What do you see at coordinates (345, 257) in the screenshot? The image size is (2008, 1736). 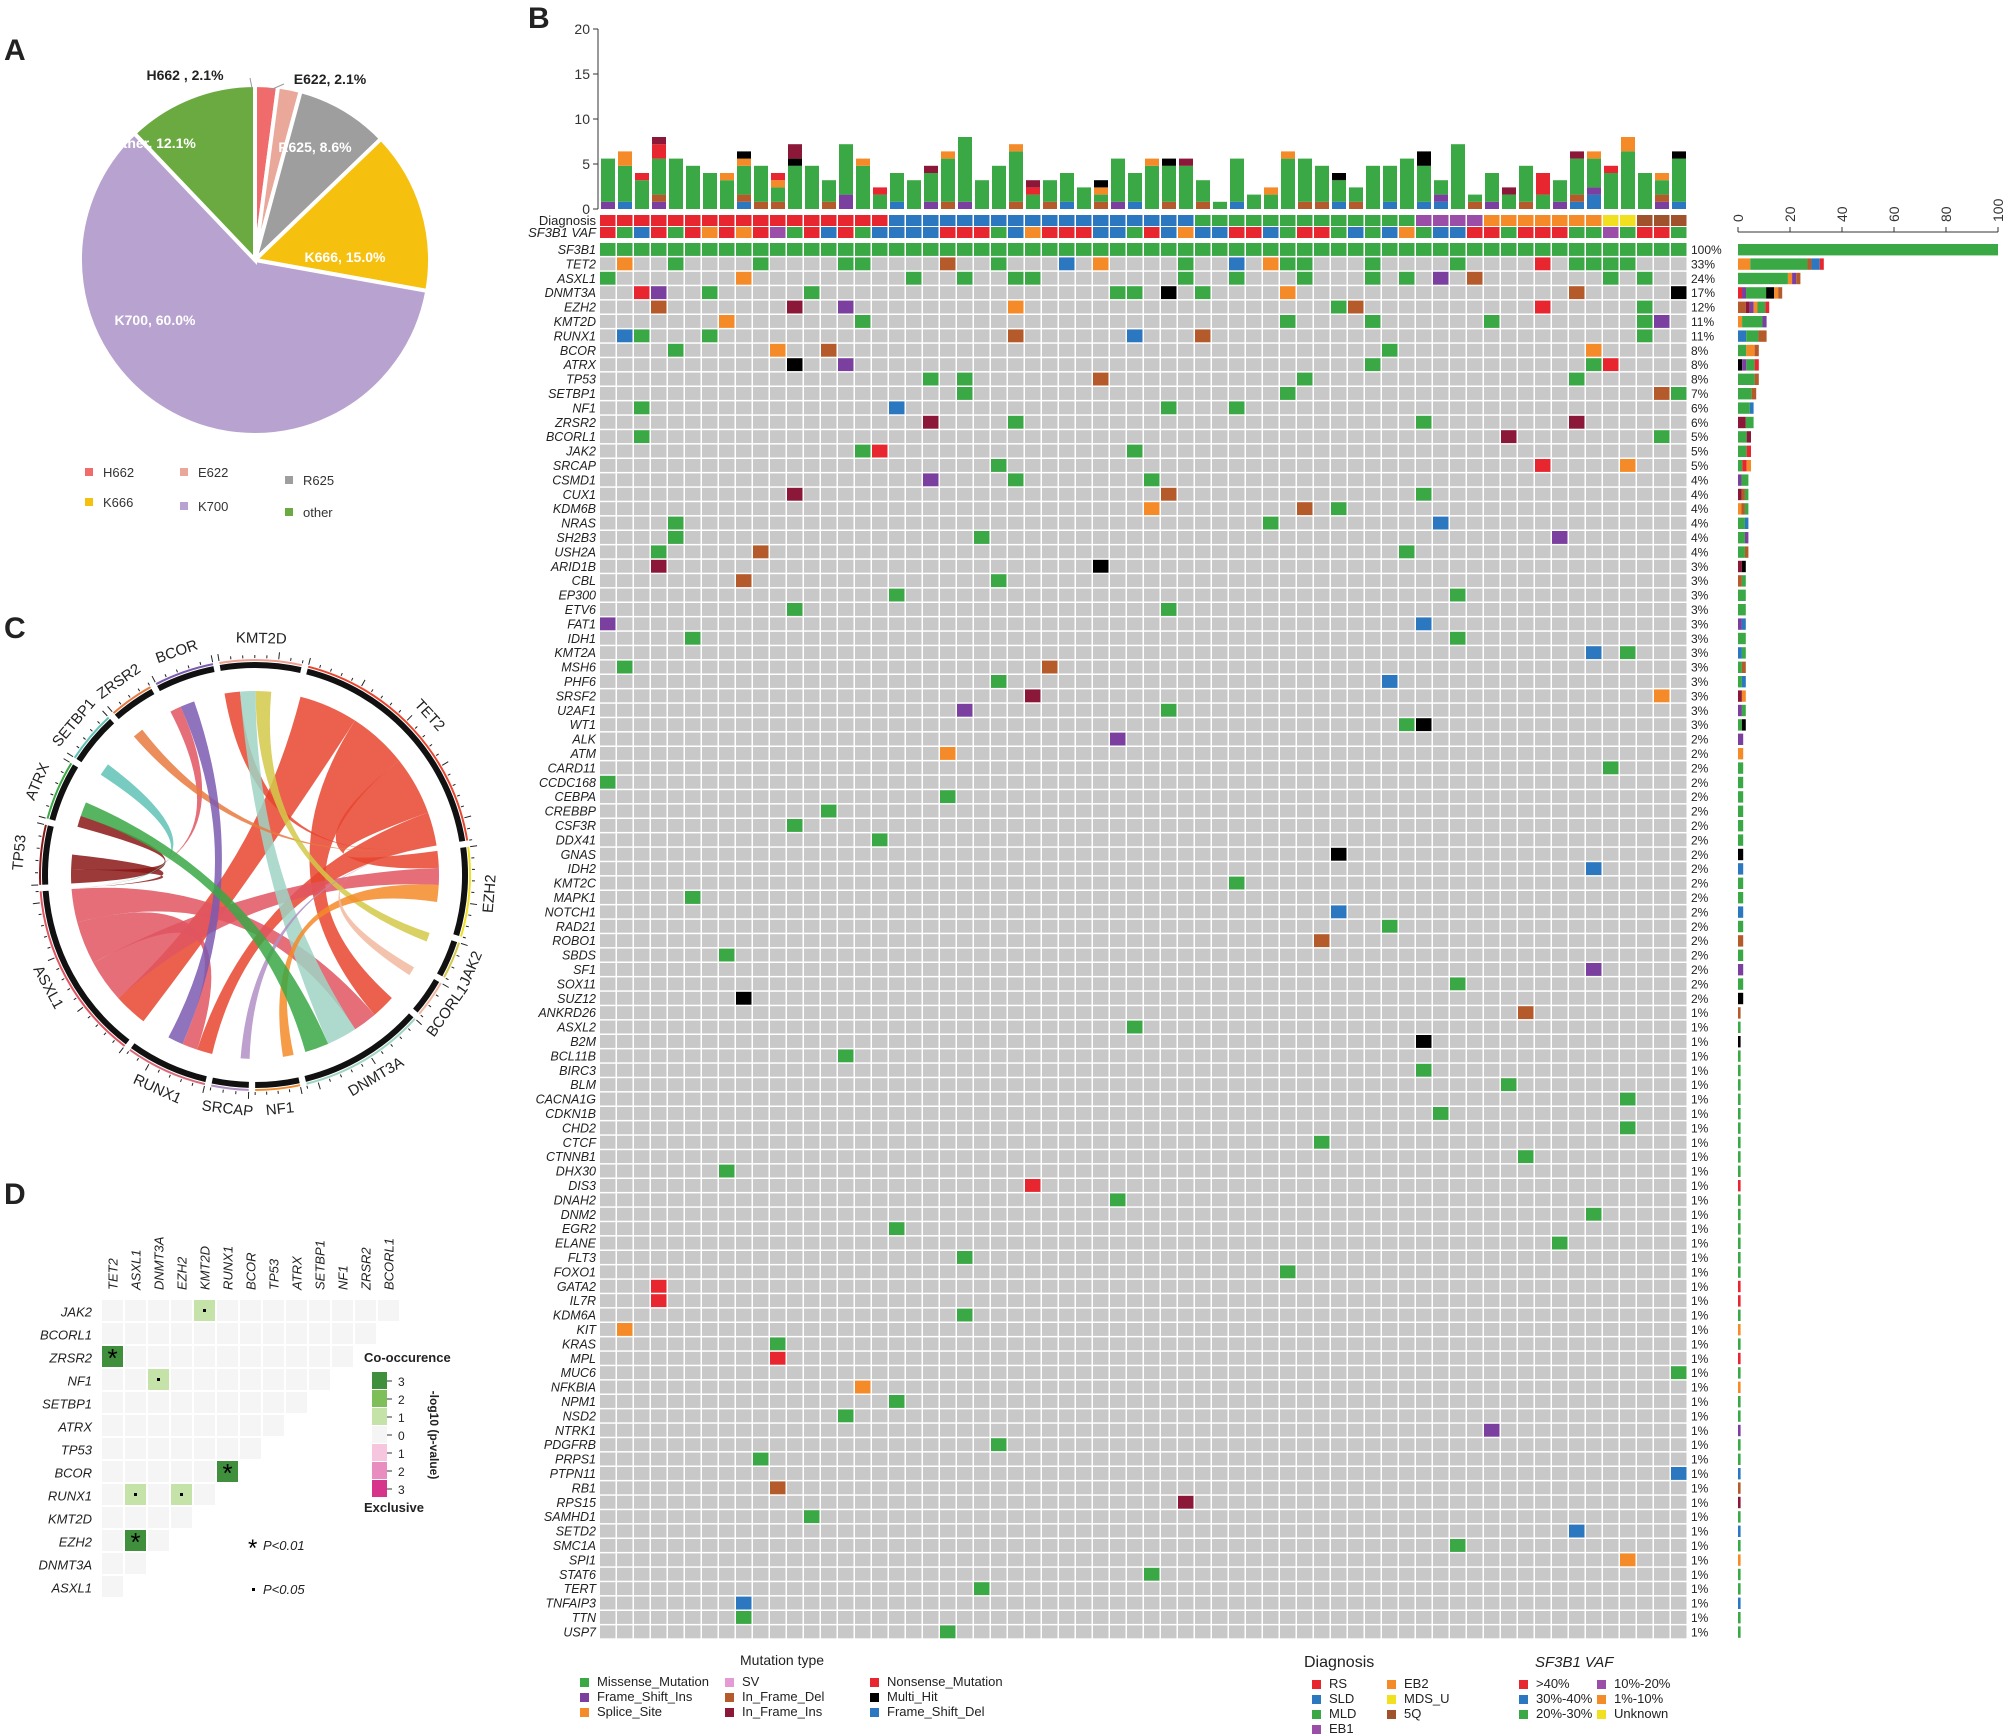 I see `pie-label-k666: K666, 15.0%` at bounding box center [345, 257].